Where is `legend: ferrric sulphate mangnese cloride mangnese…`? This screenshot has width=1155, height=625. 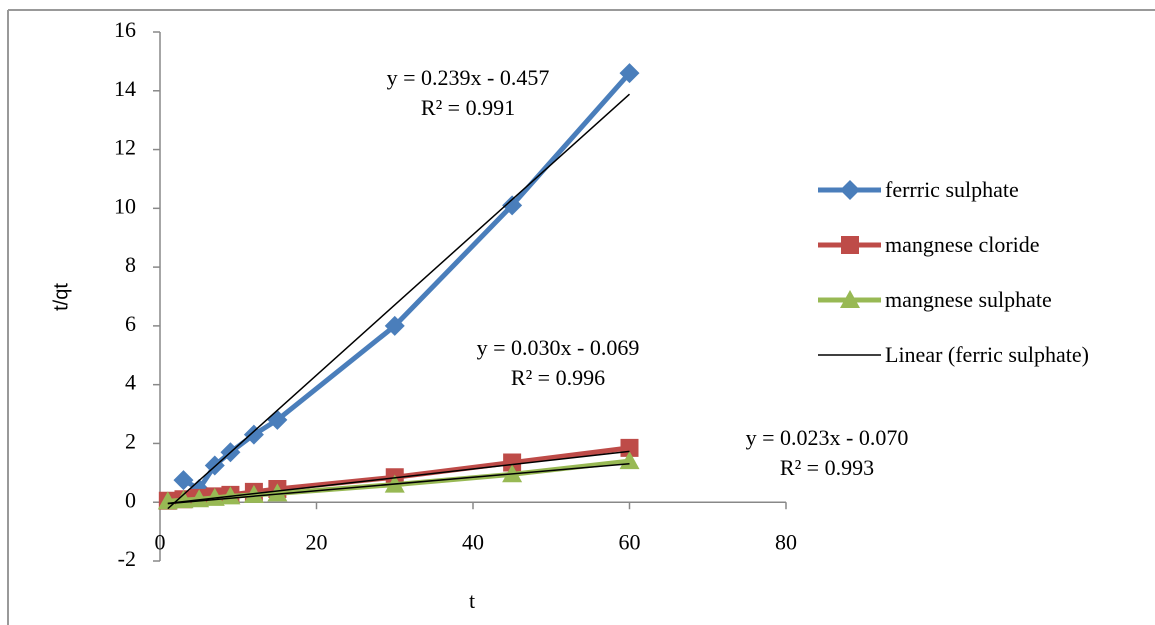 legend: ferrric sulphate mangnese cloride mangnese… is located at coordinates (975, 282).